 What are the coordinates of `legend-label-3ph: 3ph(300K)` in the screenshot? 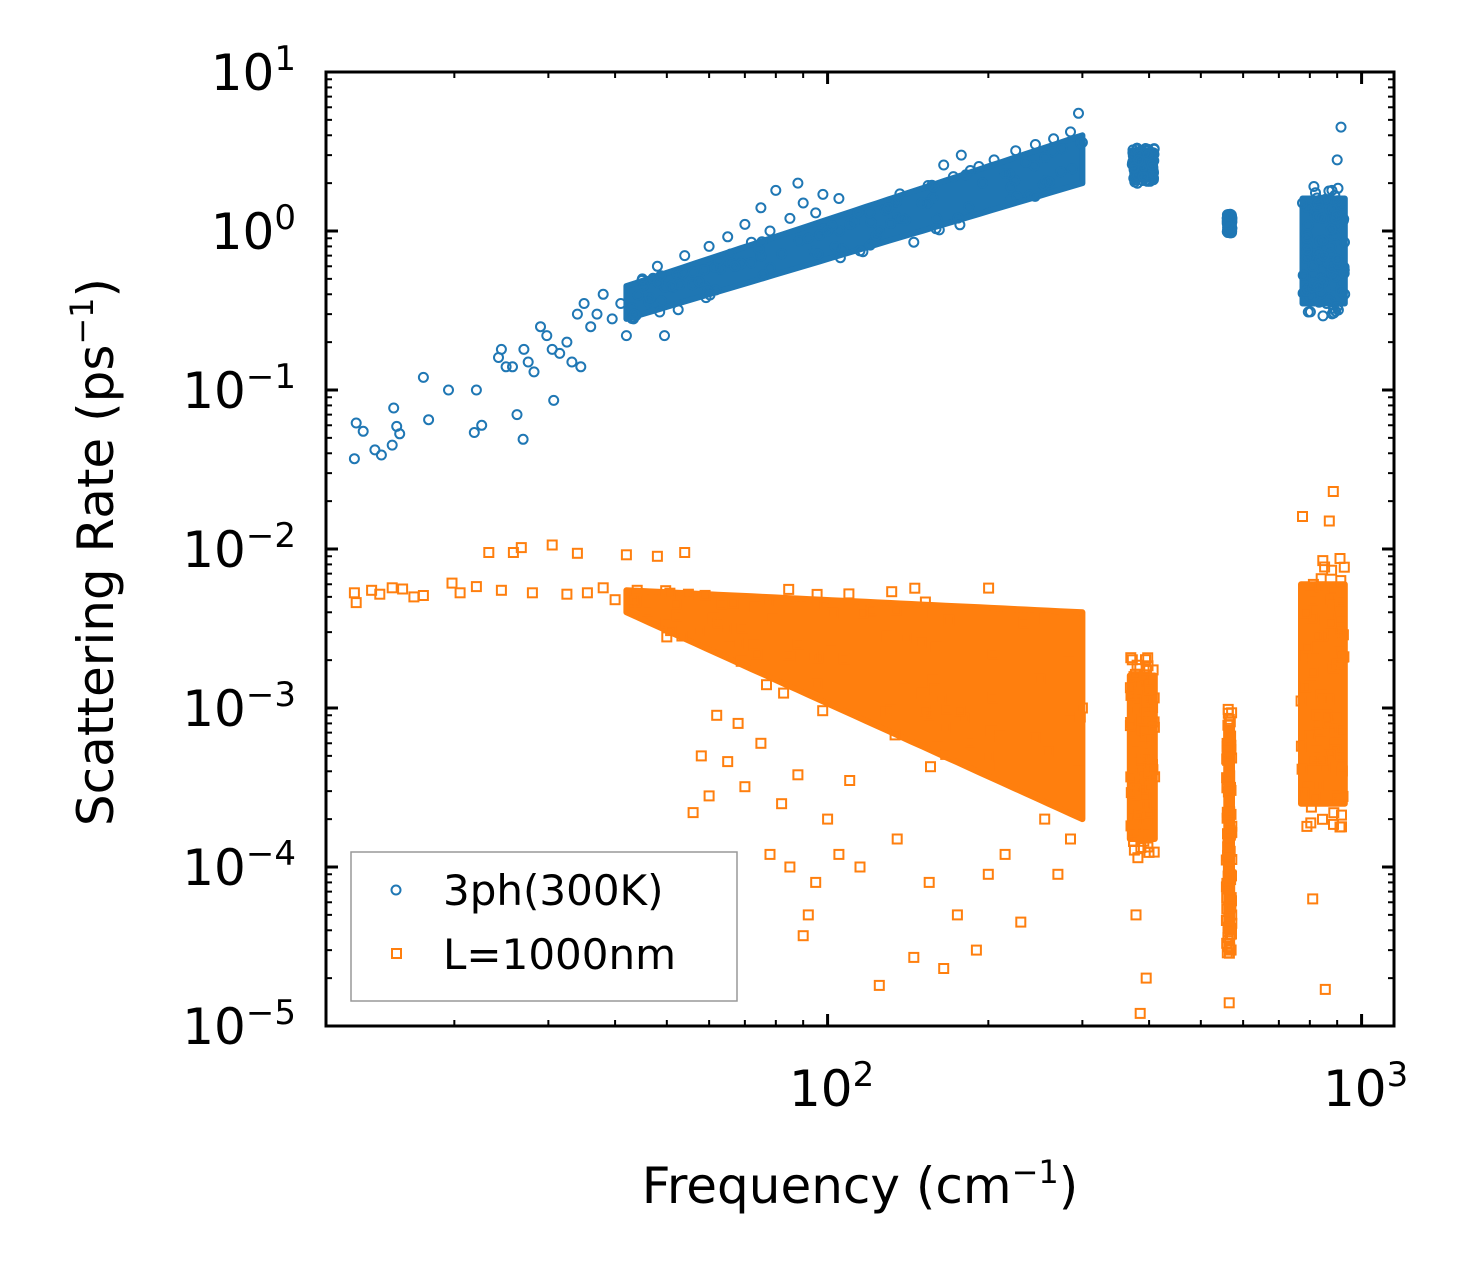 It's located at (553, 890).